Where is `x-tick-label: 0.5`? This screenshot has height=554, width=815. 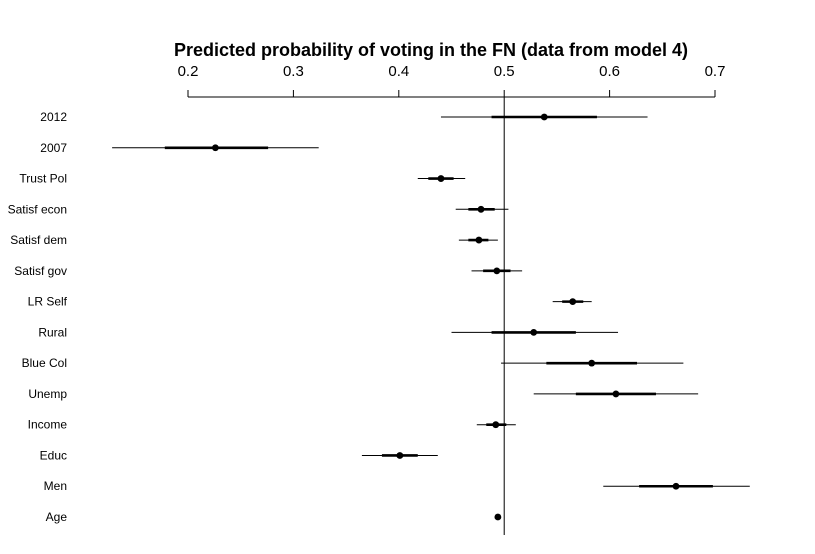 x-tick-label: 0.5 is located at coordinates (504, 71).